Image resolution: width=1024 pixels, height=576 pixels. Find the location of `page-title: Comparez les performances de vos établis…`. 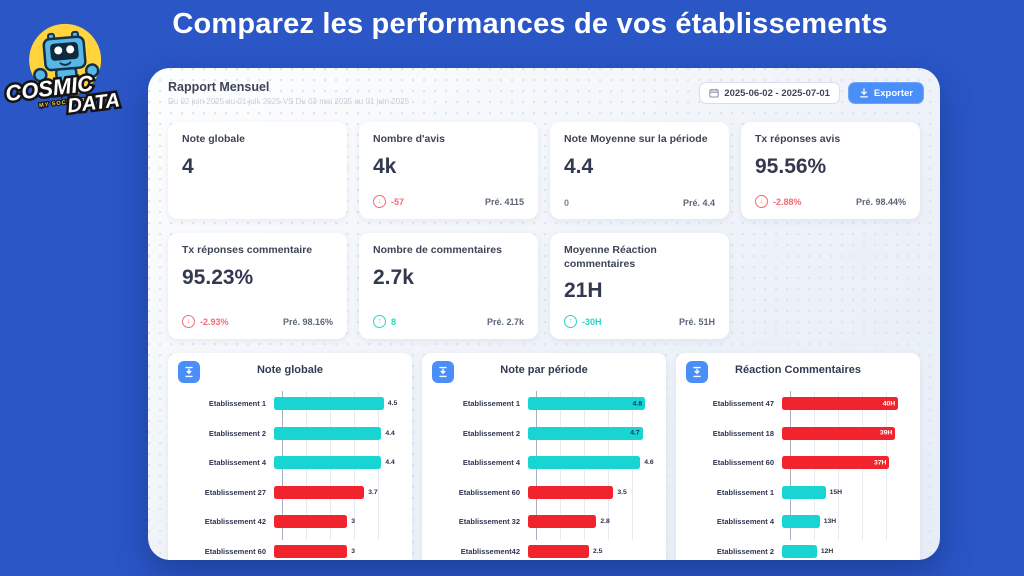

page-title: Comparez les performances de vos établis… is located at coordinates (530, 24).